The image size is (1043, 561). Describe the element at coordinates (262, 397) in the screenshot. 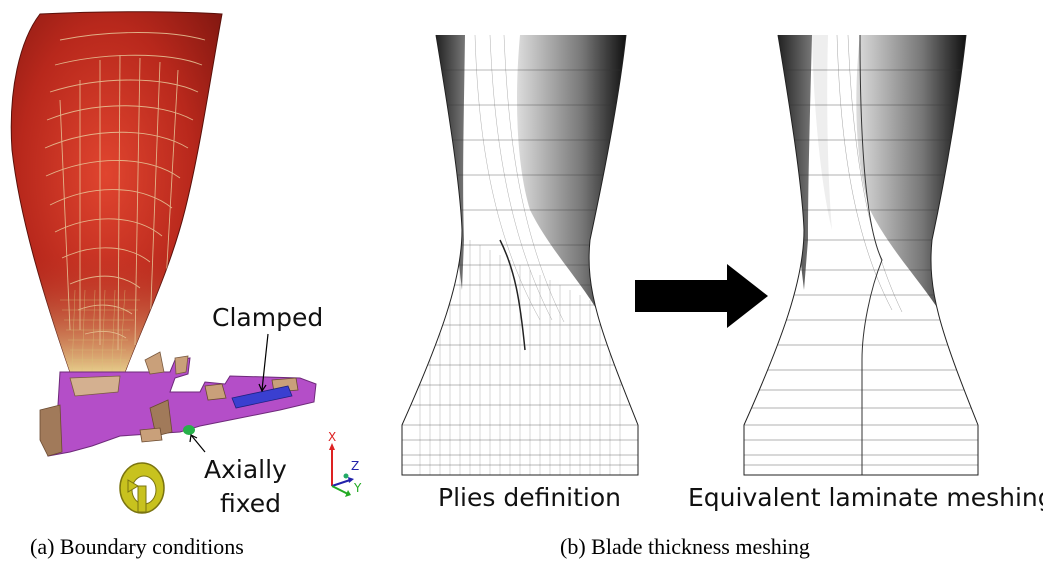

I see `clamped-surface` at that location.